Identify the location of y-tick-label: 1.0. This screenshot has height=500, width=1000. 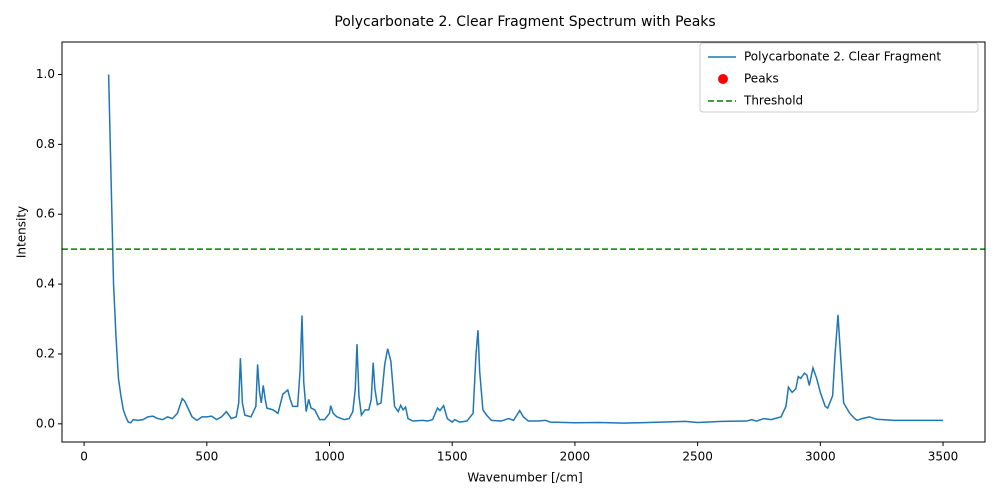
(45, 74).